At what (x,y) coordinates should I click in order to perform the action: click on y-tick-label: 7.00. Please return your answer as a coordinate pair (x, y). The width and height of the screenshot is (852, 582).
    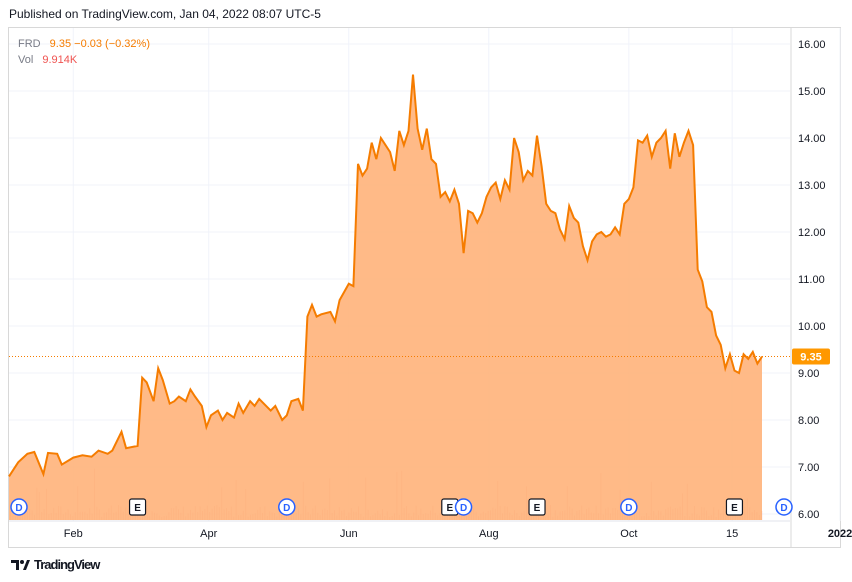
    Looking at the image, I should click on (808, 468).